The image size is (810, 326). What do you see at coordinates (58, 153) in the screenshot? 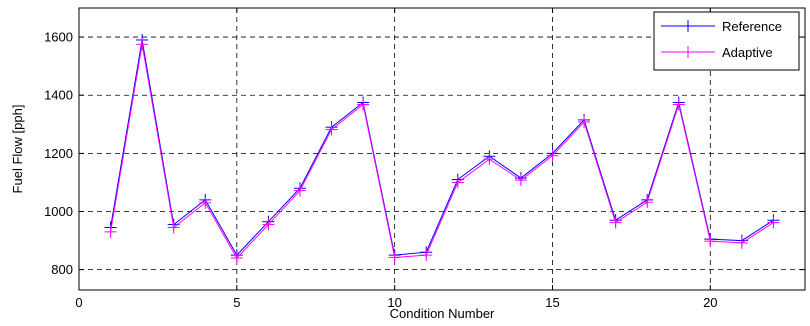
I see `y-tick-label-2: 1200` at bounding box center [58, 153].